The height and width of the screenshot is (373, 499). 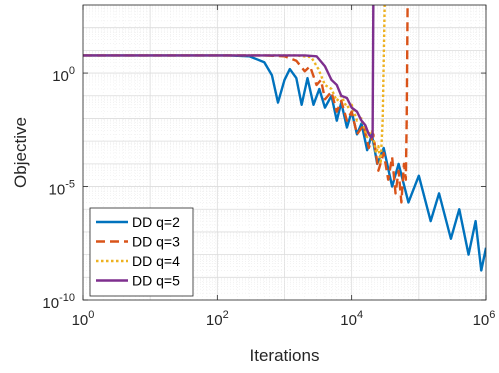 I want to click on x-axis-title: Iterations, so click(x=285, y=355).